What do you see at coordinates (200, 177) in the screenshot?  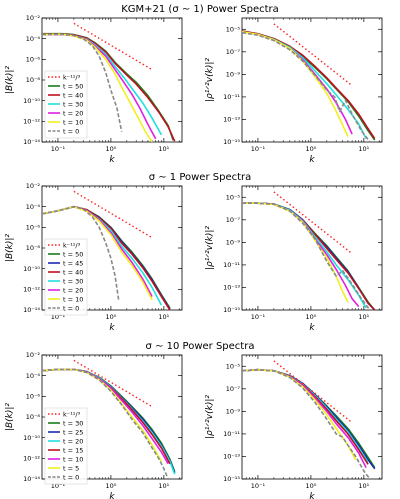 I see `row-title-2: σ ∼ 1 Power Spectra` at bounding box center [200, 177].